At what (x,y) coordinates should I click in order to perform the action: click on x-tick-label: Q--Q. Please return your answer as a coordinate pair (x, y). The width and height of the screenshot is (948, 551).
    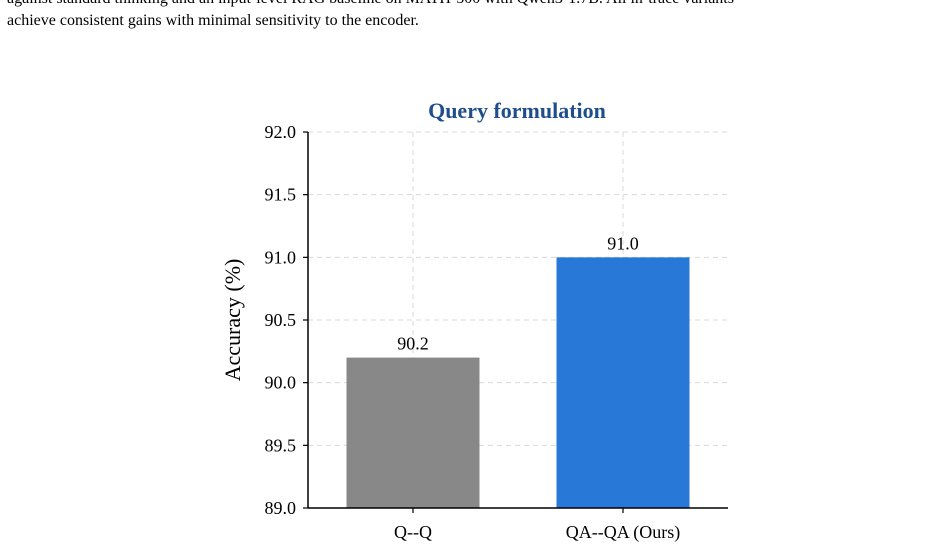
    Looking at the image, I should click on (413, 532).